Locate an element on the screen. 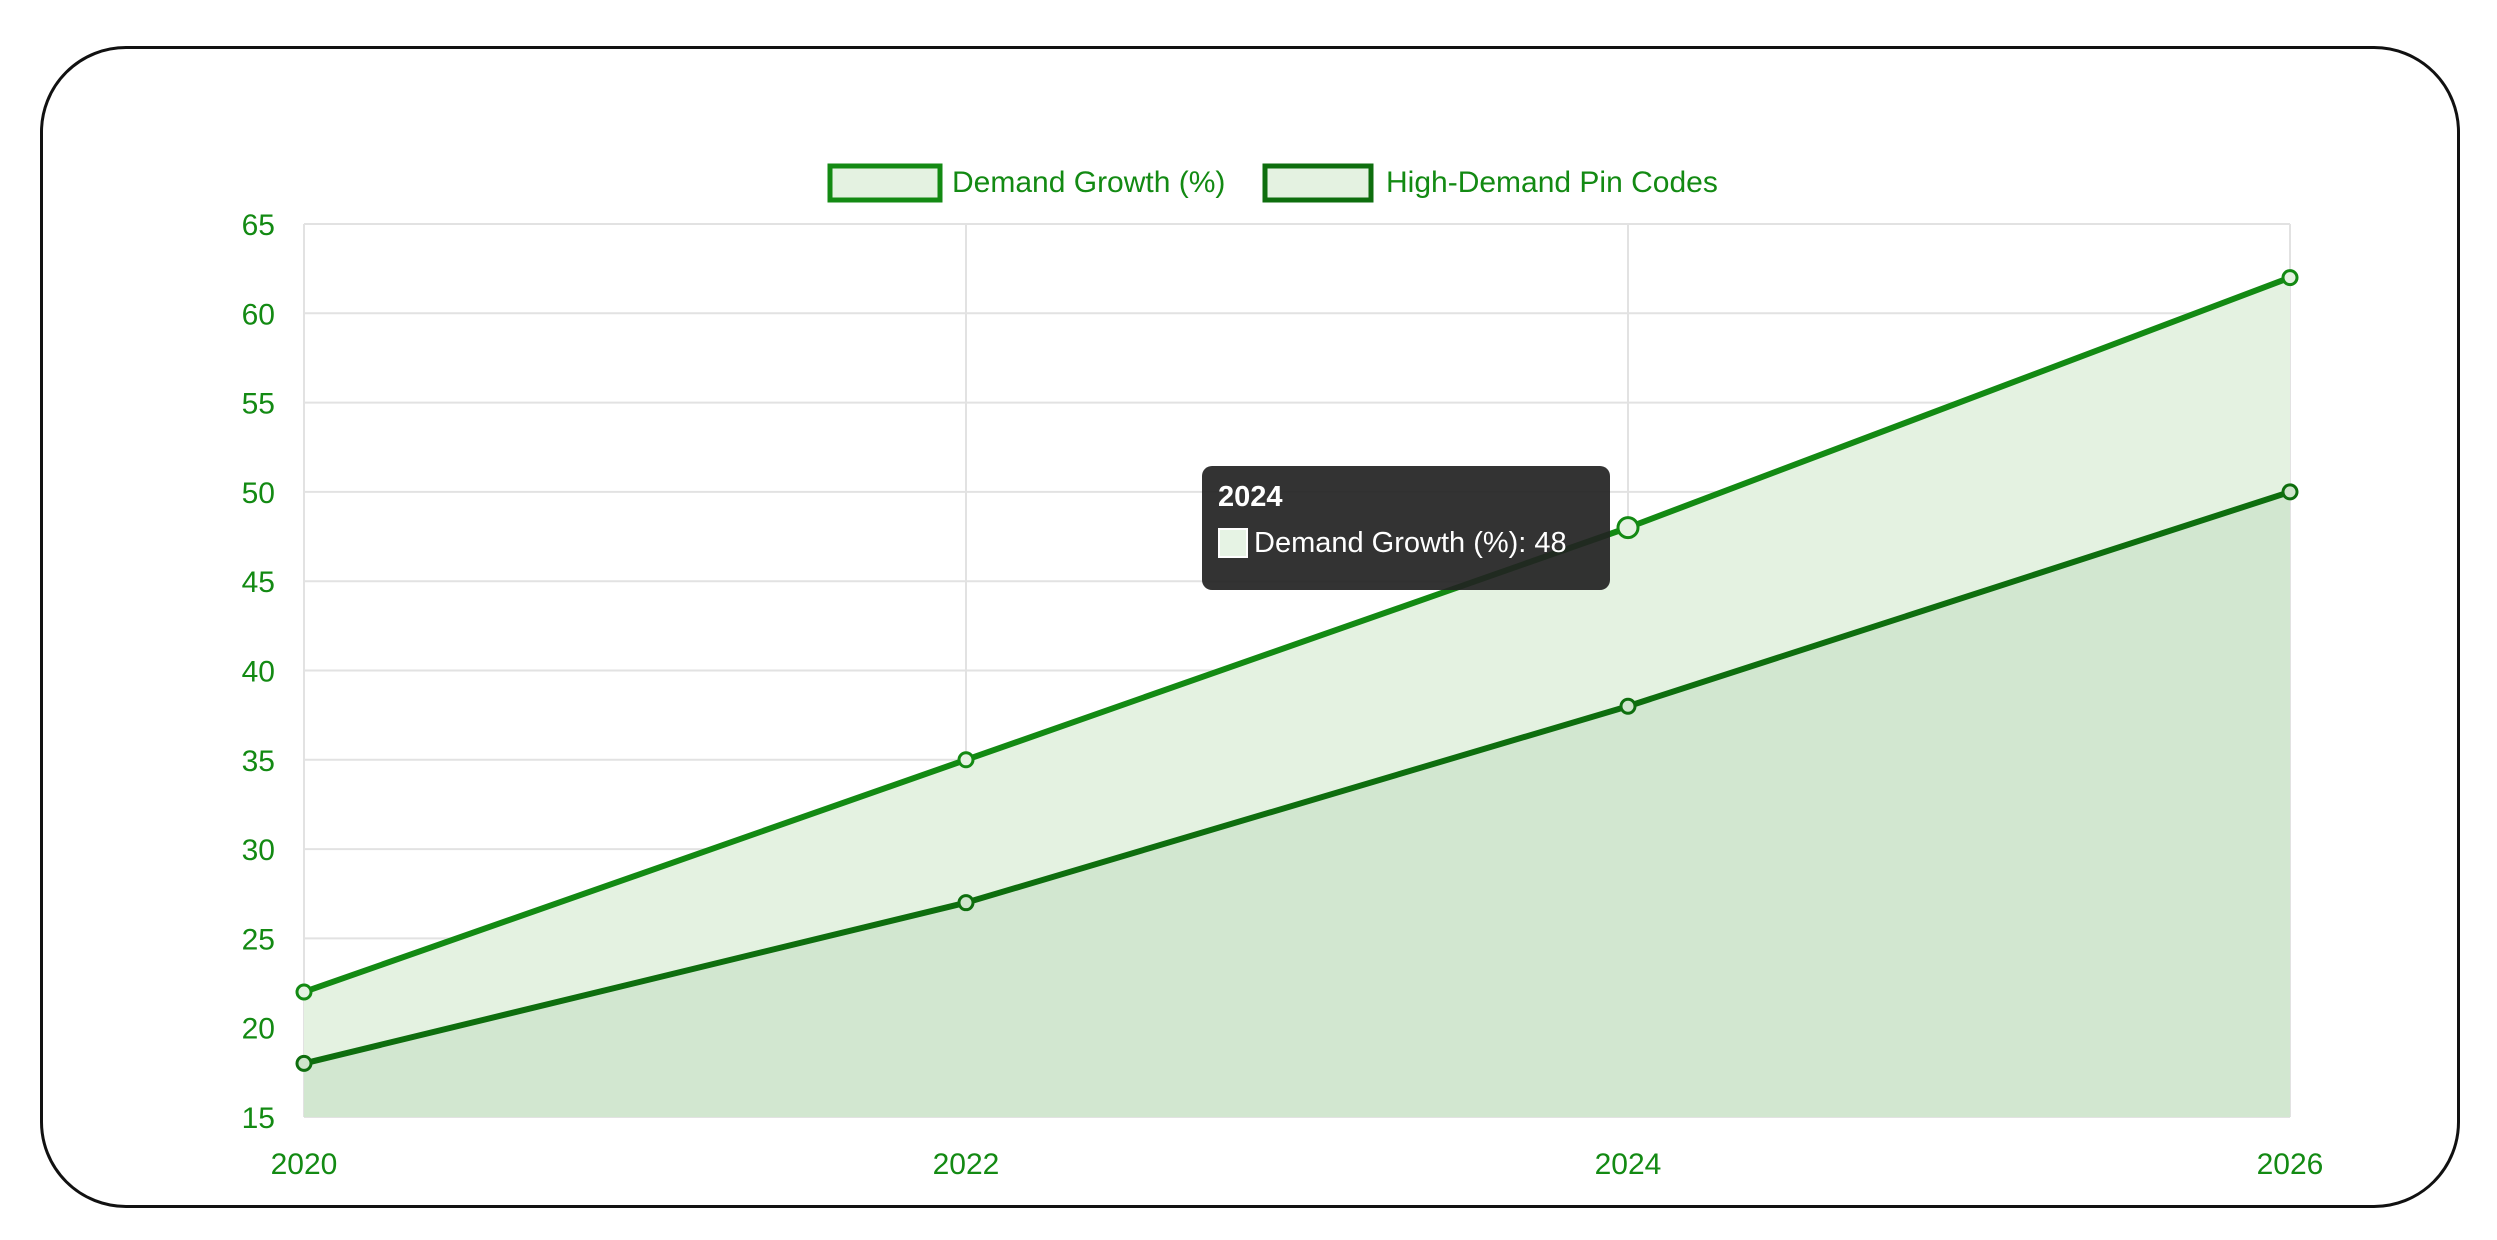  point-demand-growth-2020 is located at coordinates (304, 992).